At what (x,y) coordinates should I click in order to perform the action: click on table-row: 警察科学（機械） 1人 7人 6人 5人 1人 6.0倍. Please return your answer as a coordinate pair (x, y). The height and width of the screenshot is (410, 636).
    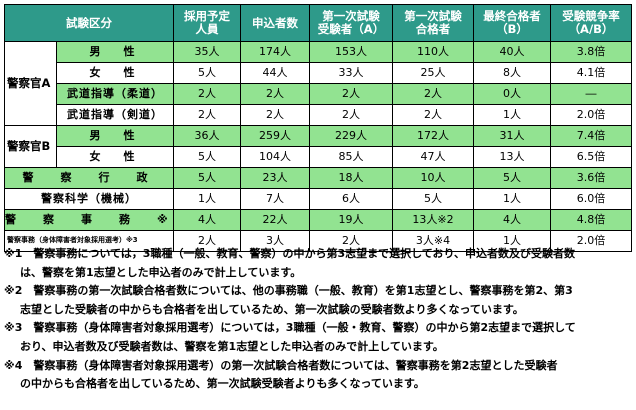
    Looking at the image, I should click on (318, 199).